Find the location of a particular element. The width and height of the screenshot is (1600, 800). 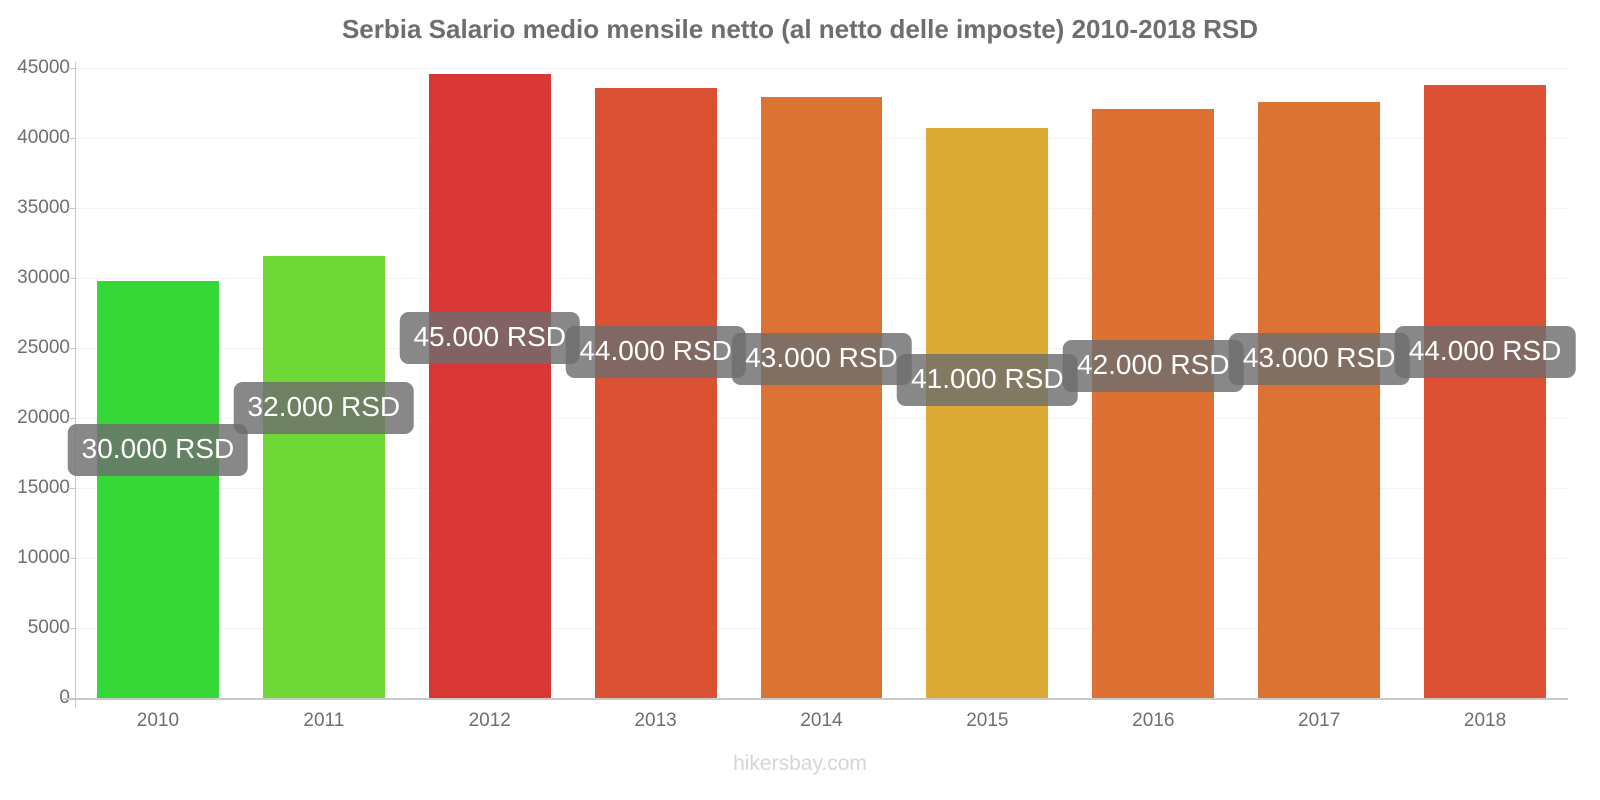

data-label-2018: 44.000 RSD is located at coordinates (1485, 352).